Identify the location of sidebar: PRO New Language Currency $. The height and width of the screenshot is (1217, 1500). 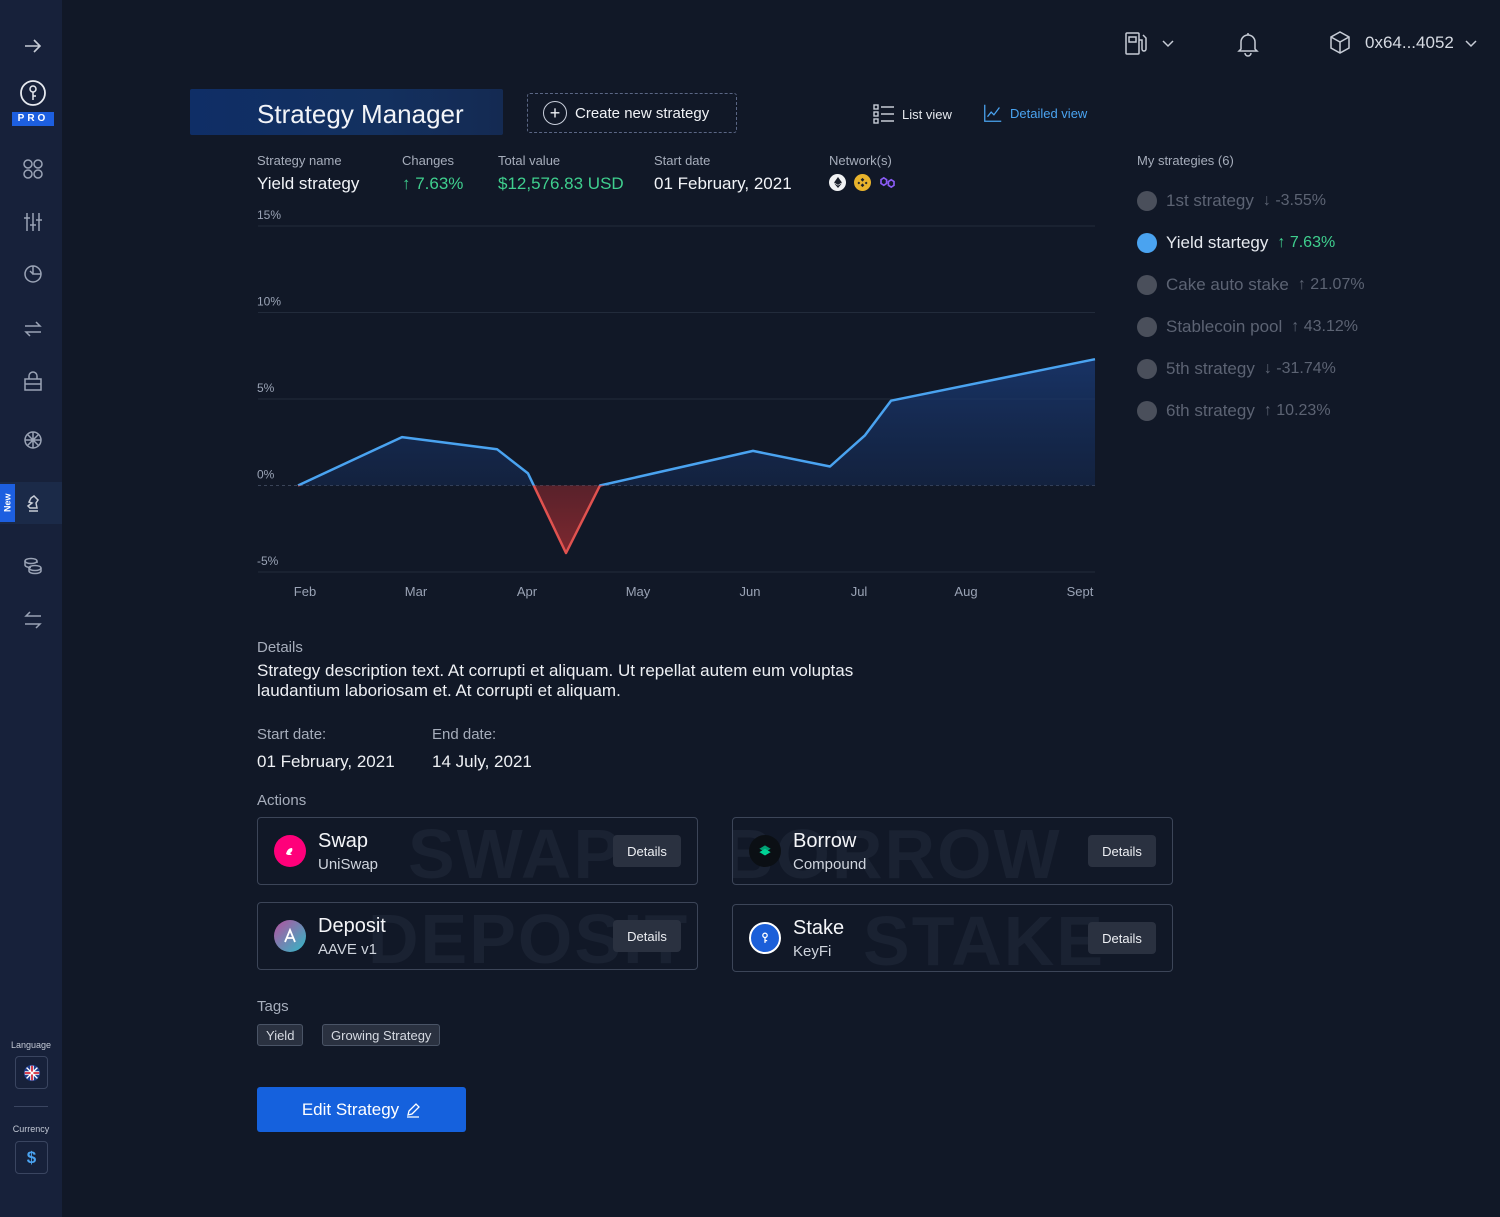
(31, 608).